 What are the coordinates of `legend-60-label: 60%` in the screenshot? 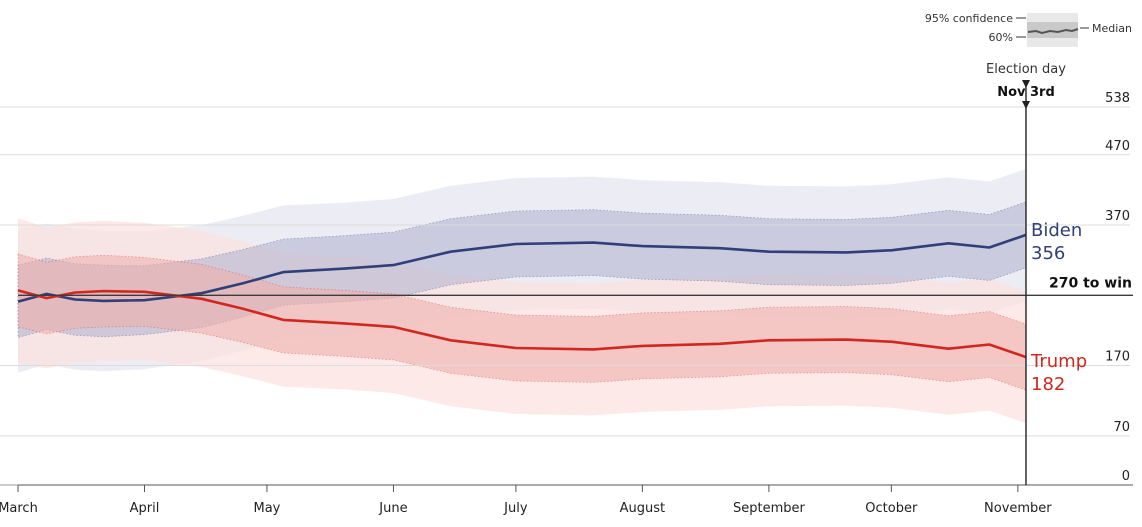 It's located at (1001, 37).